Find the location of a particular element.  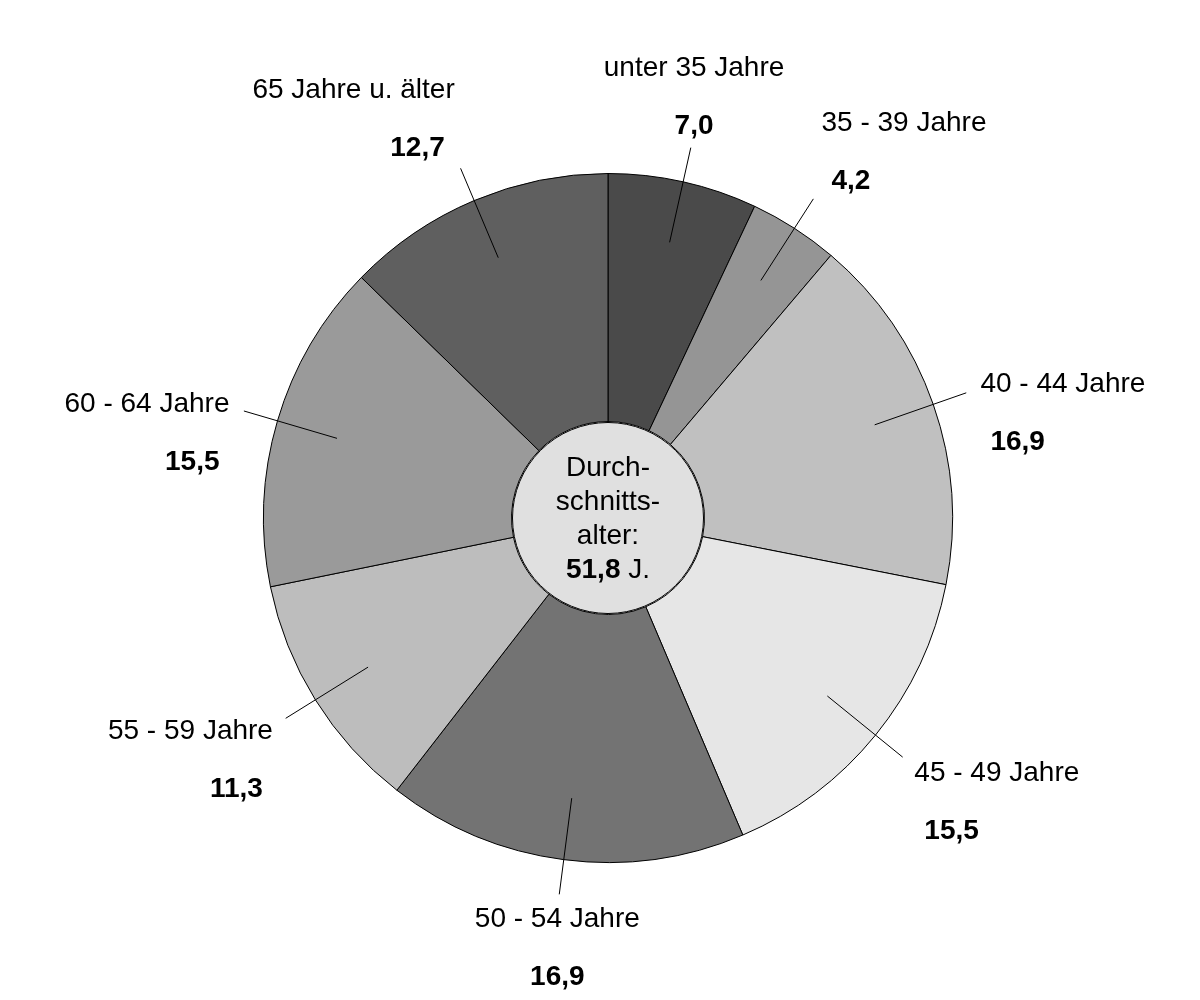

slice-label: 60 - 64 Jahre is located at coordinates (147, 402).